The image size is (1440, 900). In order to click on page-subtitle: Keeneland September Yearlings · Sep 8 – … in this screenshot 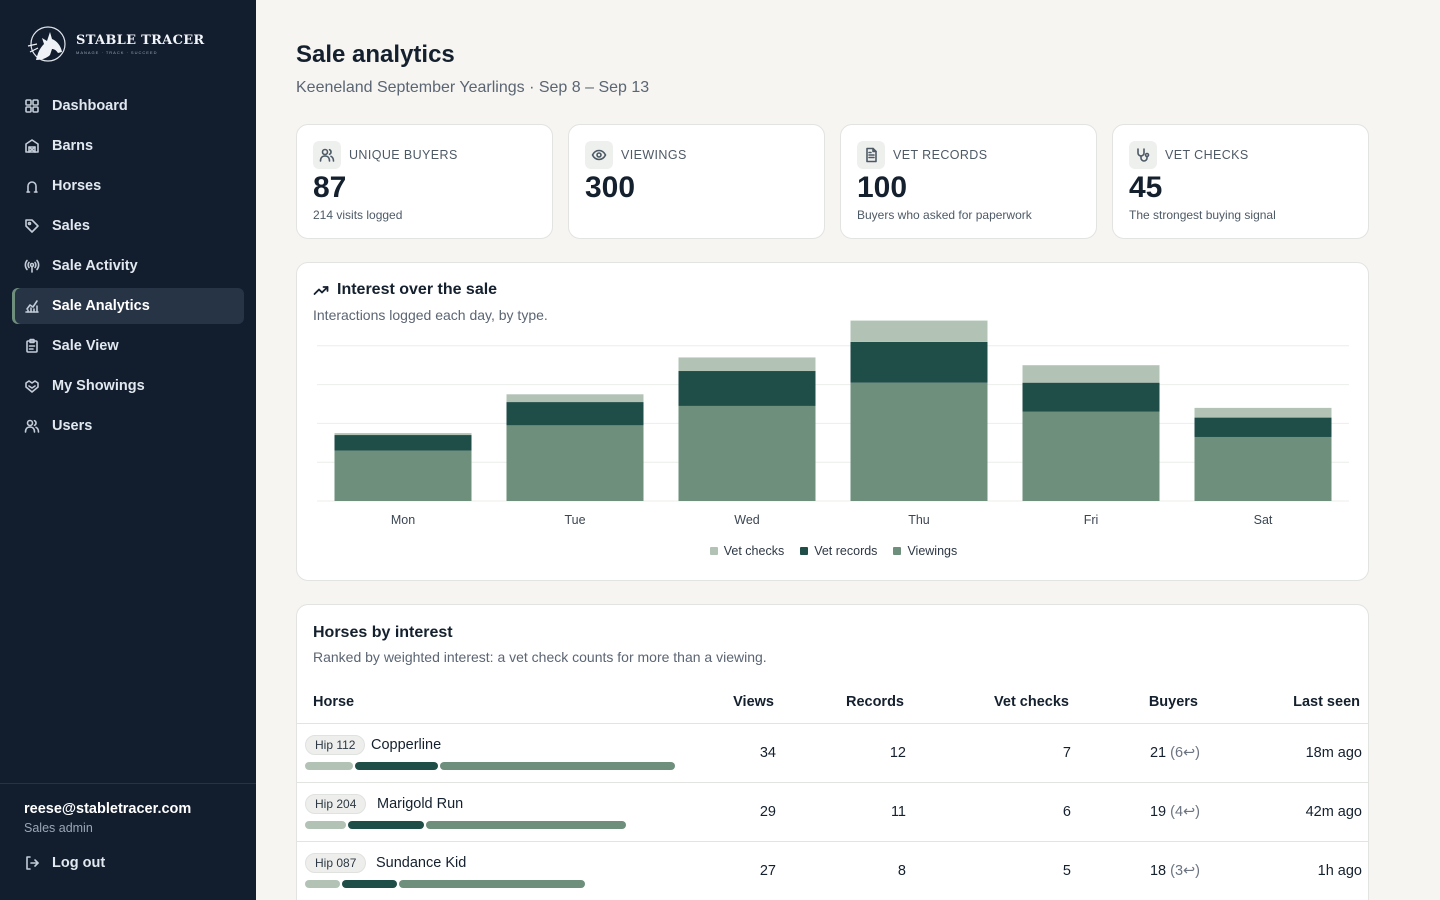, I will do `click(473, 87)`.